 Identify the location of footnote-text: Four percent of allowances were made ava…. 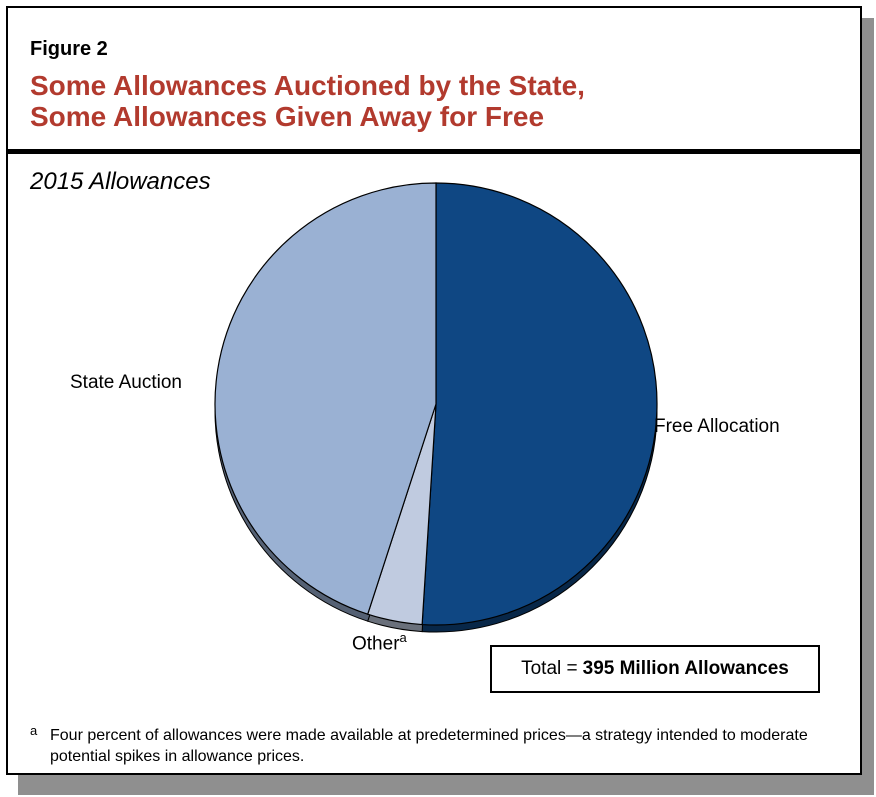
(429, 746).